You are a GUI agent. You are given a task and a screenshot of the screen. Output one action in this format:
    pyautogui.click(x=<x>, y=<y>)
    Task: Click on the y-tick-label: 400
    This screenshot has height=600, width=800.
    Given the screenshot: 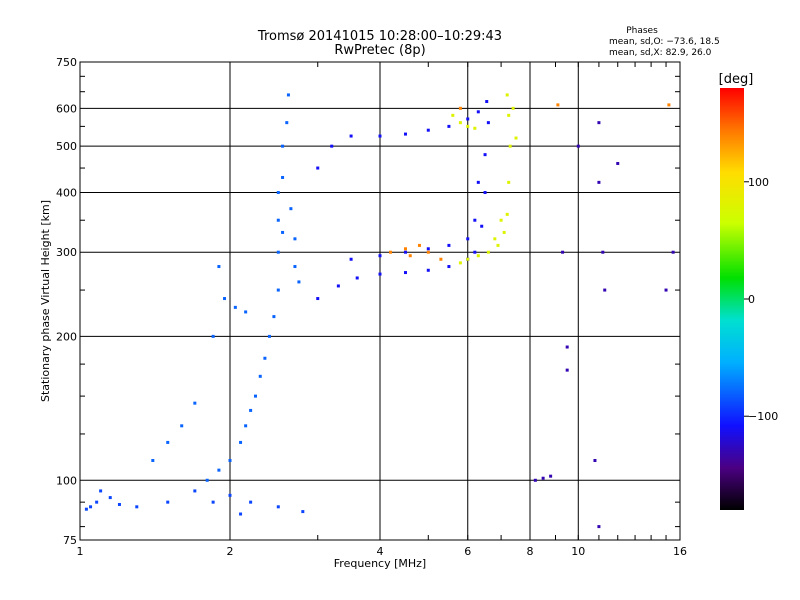 What is the action you would take?
    pyautogui.click(x=66, y=192)
    